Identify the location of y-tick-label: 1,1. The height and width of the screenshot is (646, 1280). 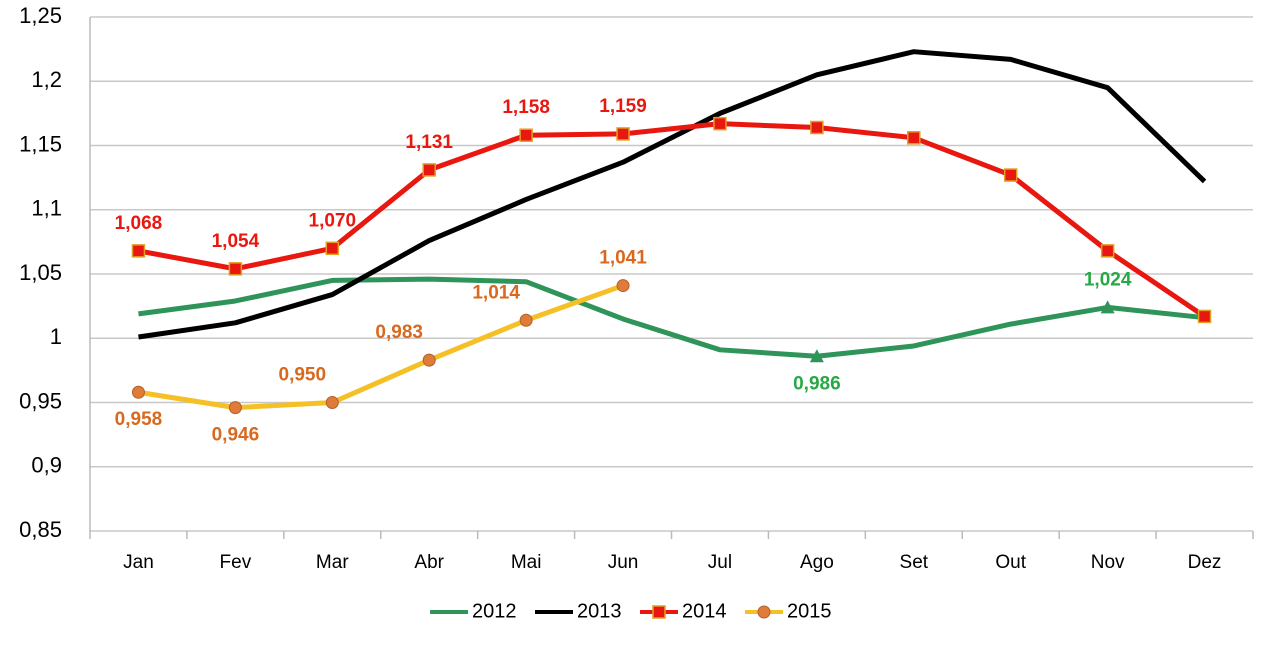
(46, 208).